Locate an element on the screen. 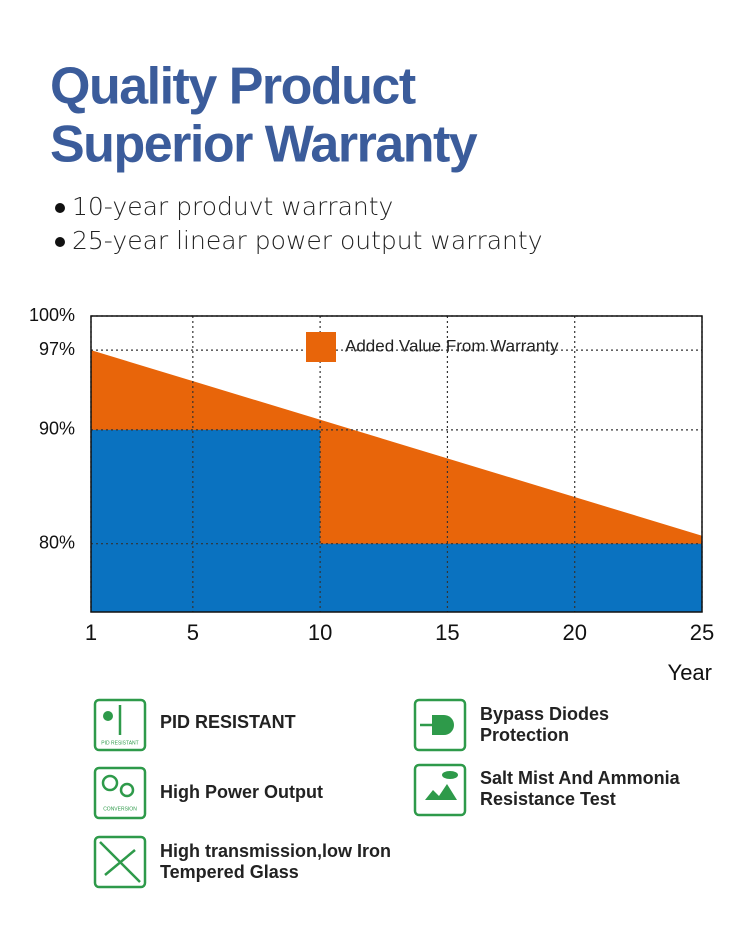 This screenshot has height=950, width=750. title-line: Superior Warranty is located at coordinates (264, 145).